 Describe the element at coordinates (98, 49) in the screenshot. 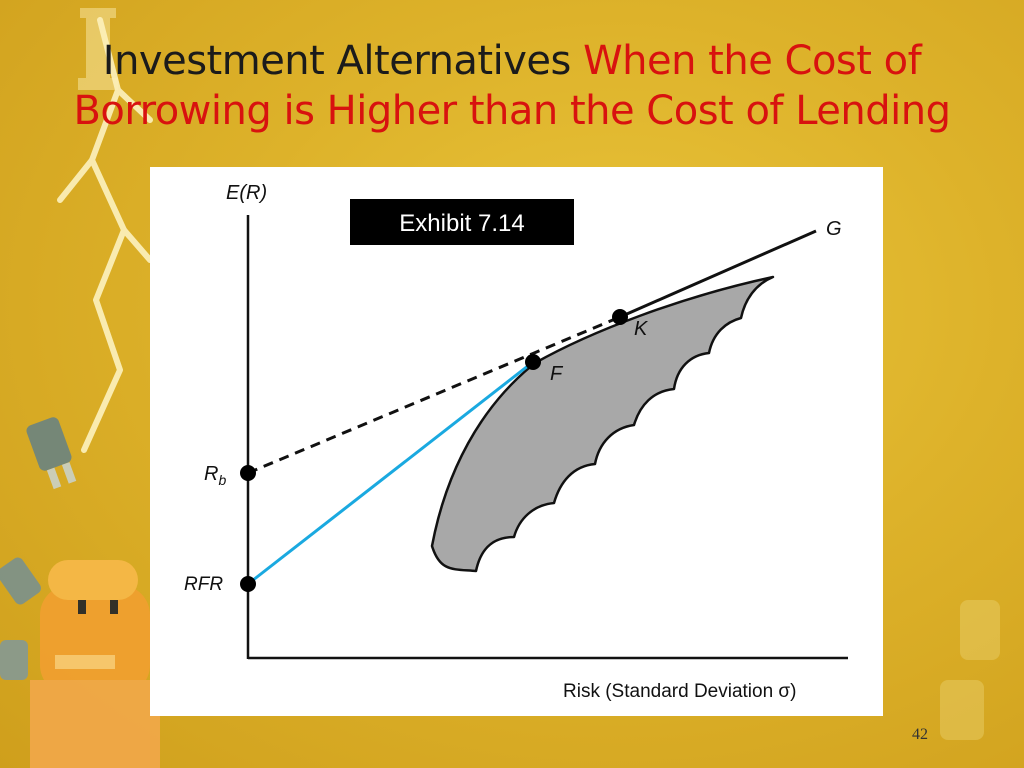

I see `lamp-icon` at that location.